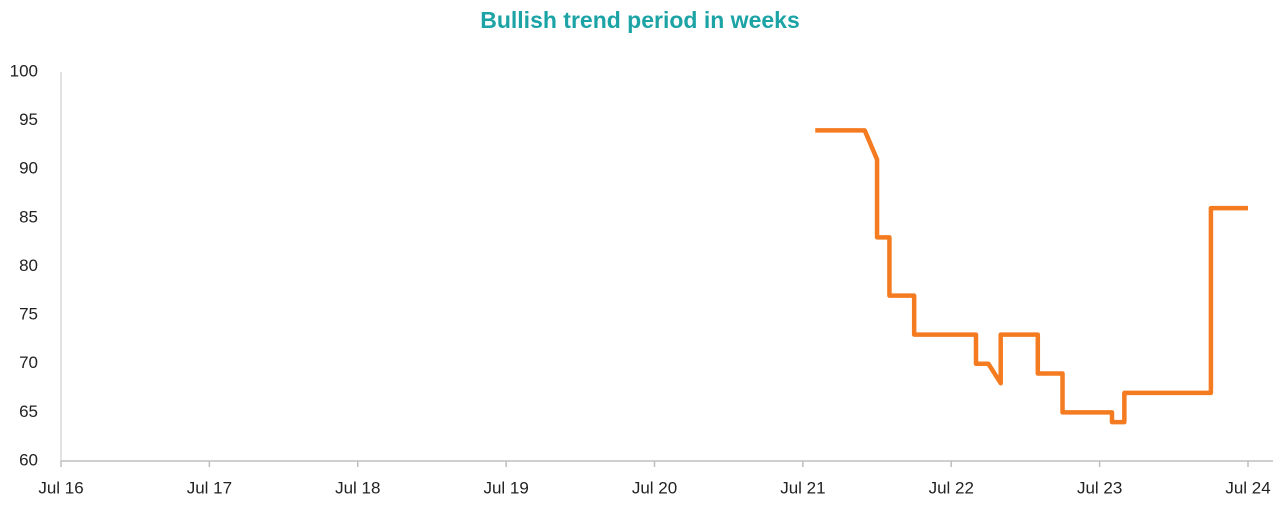  Describe the element at coordinates (28, 265) in the screenshot. I see `y-tick-label: 80` at that location.